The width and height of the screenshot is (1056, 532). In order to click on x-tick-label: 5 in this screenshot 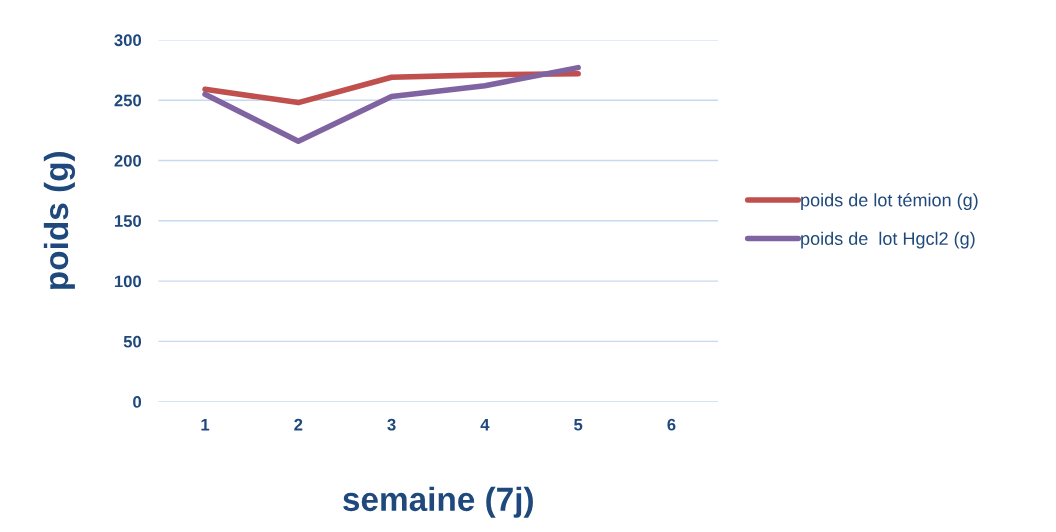, I will do `click(578, 424)`.